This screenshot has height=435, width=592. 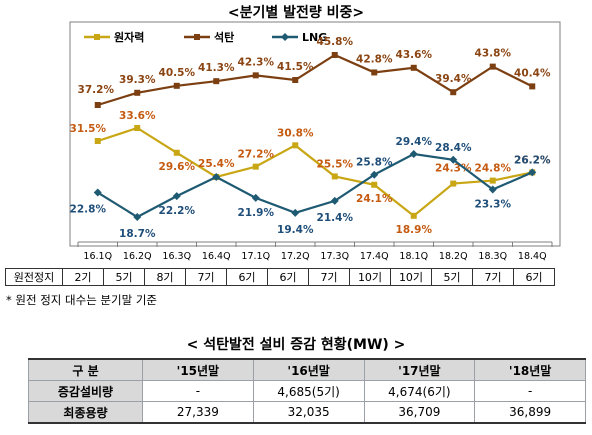 I want to click on legend-label-1: 석탄, so click(x=224, y=37).